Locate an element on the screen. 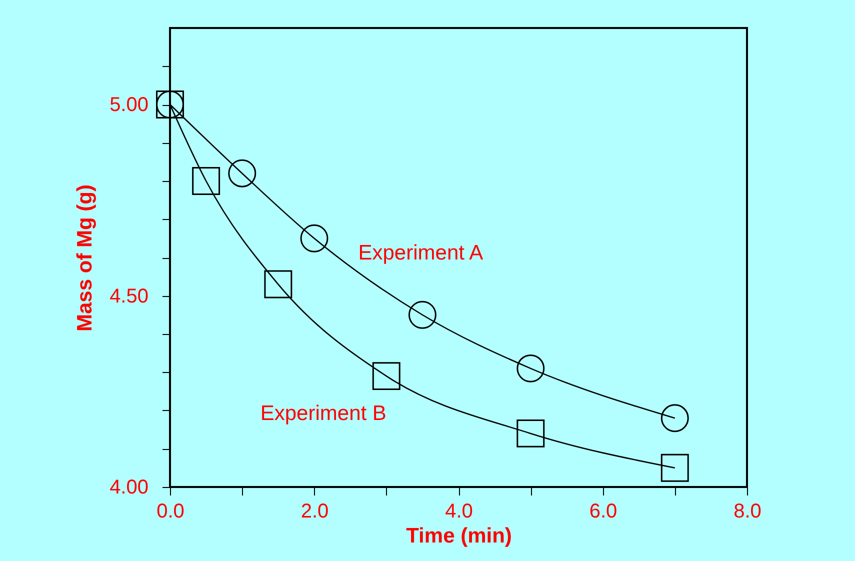  y-tick-label: 4.00 is located at coordinates (129, 487).